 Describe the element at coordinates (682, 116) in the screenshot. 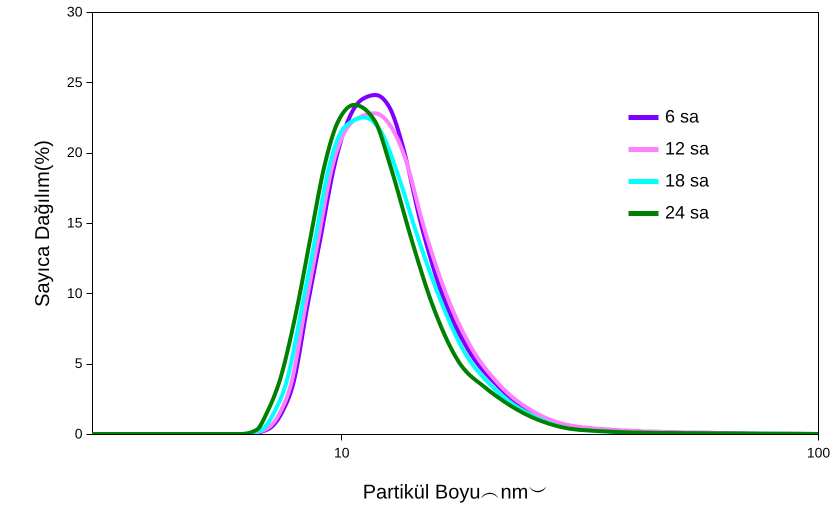

I see `legend-label: 6 sa` at that location.